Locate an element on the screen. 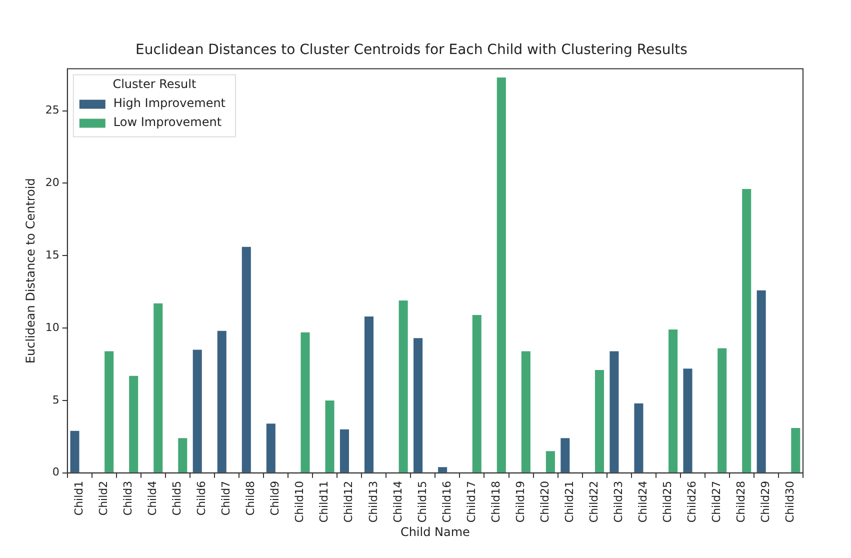 The image size is (851, 558). x-tick-label: Child9 is located at coordinates (275, 498).